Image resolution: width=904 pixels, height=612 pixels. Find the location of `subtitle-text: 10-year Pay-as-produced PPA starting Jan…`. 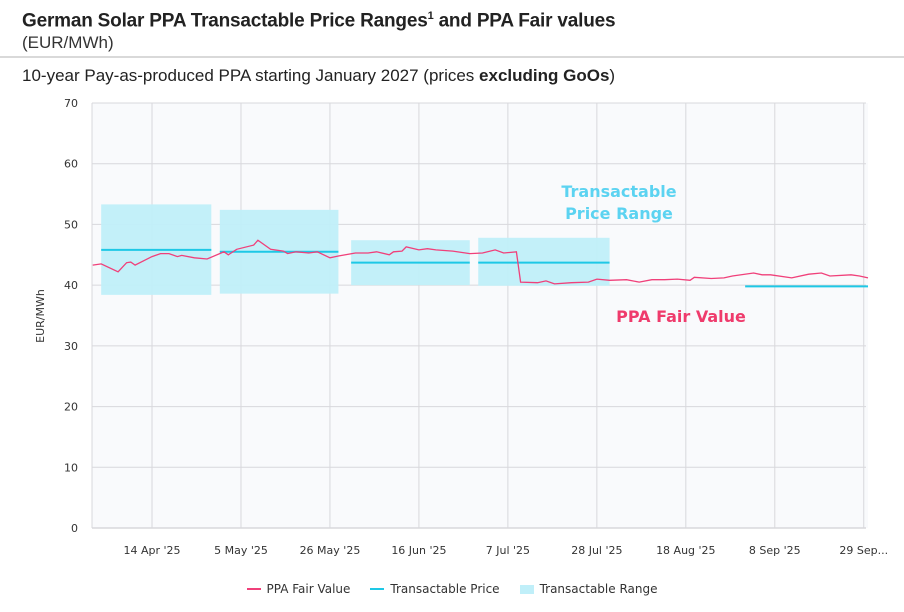

subtitle-text: 10-year Pay-as-produced PPA starting Jan… is located at coordinates (251, 75).